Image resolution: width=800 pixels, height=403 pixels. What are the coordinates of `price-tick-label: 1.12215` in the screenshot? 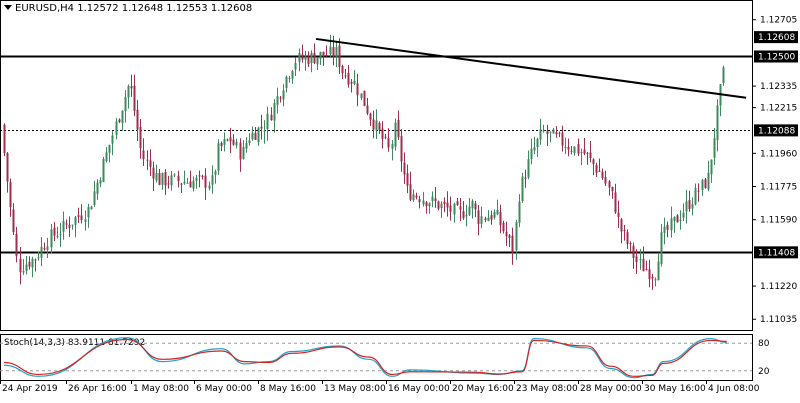 It's located at (778, 109).